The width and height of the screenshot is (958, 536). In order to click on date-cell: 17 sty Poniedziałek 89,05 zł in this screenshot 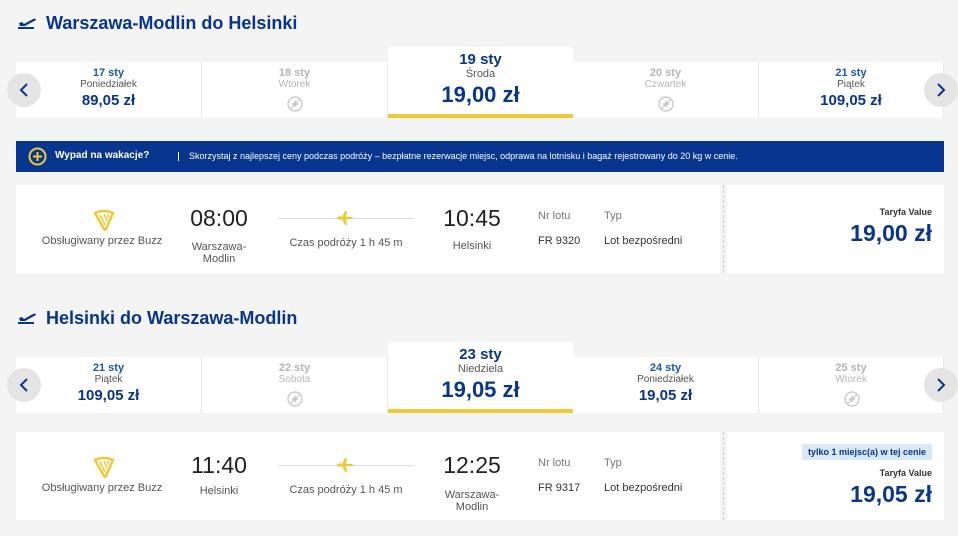, I will do `click(109, 90)`.